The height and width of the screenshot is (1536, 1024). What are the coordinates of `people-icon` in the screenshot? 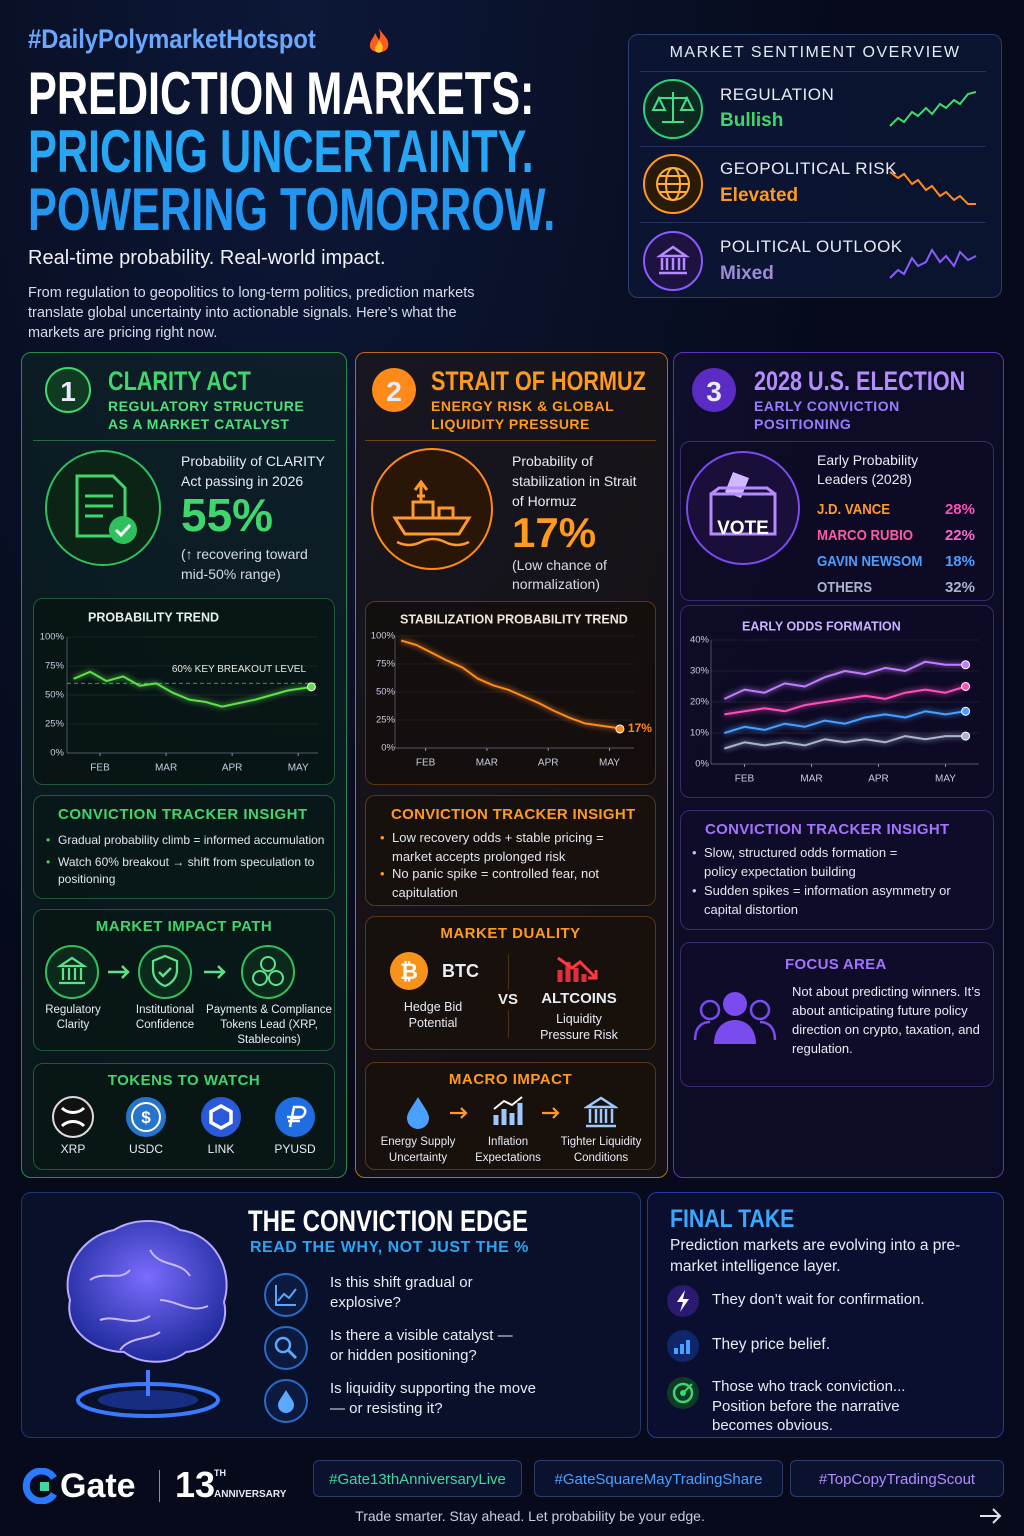 It's located at (735, 1018).